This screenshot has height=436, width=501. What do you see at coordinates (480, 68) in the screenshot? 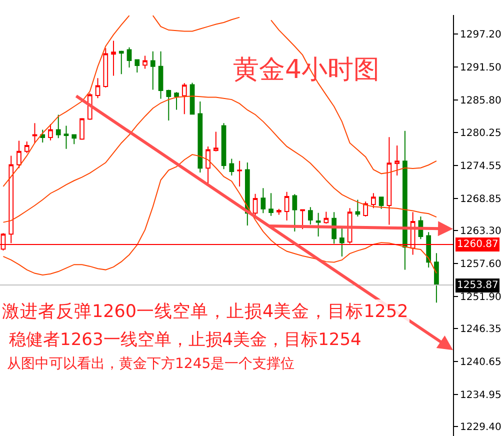
I see `y-tick-label: 1291.50` at bounding box center [480, 68].